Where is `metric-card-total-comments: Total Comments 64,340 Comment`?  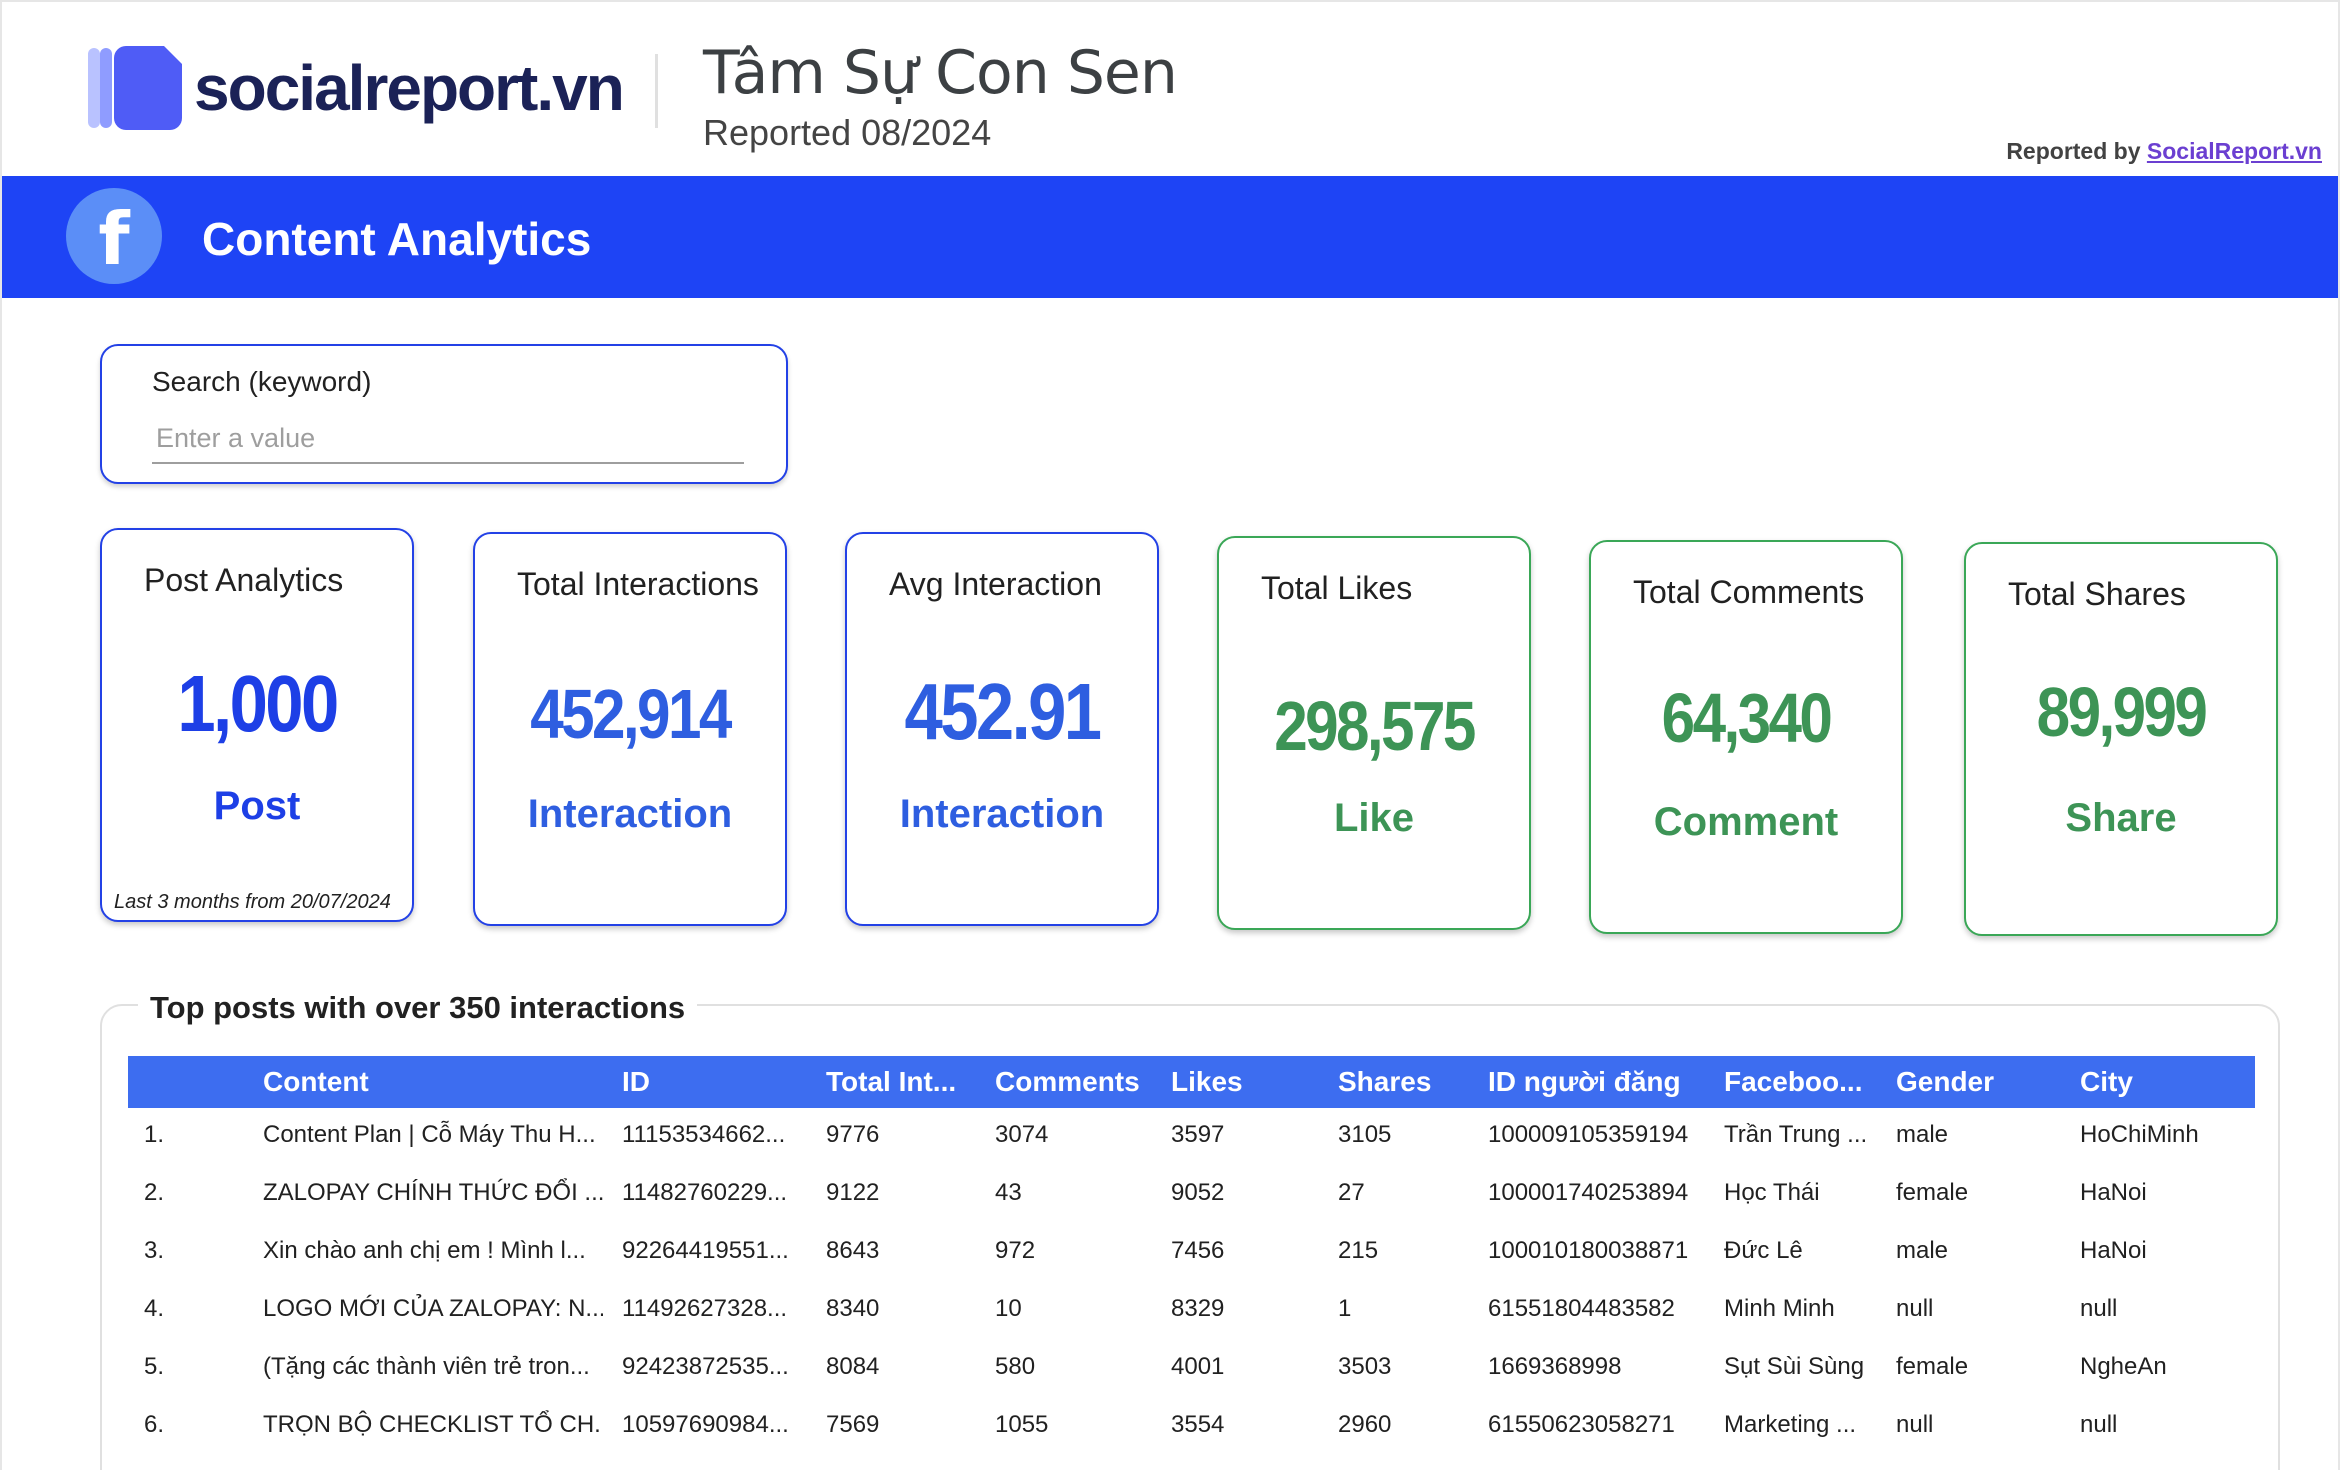 metric-card-total-comments: Total Comments 64,340 Comment is located at coordinates (1746, 737).